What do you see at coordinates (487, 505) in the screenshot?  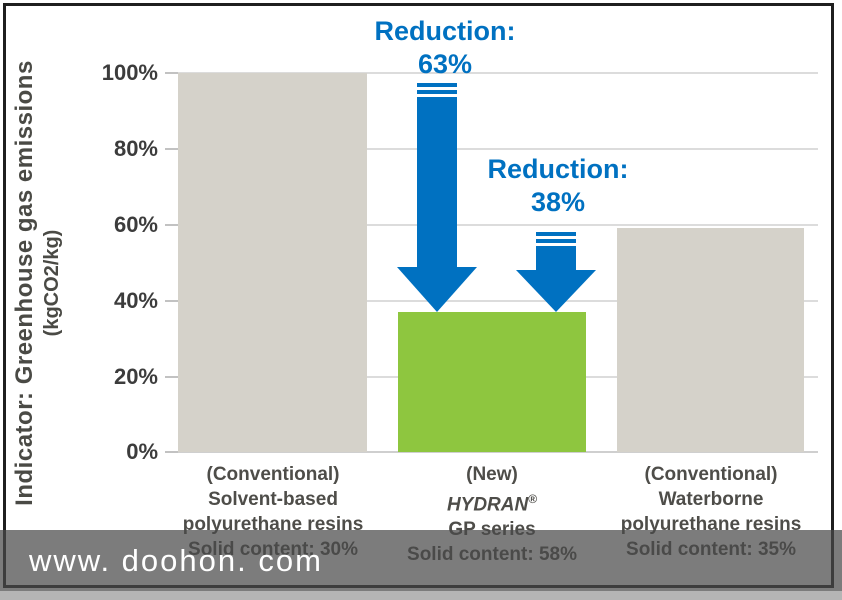 I see `brand-name: HYDRAN` at bounding box center [487, 505].